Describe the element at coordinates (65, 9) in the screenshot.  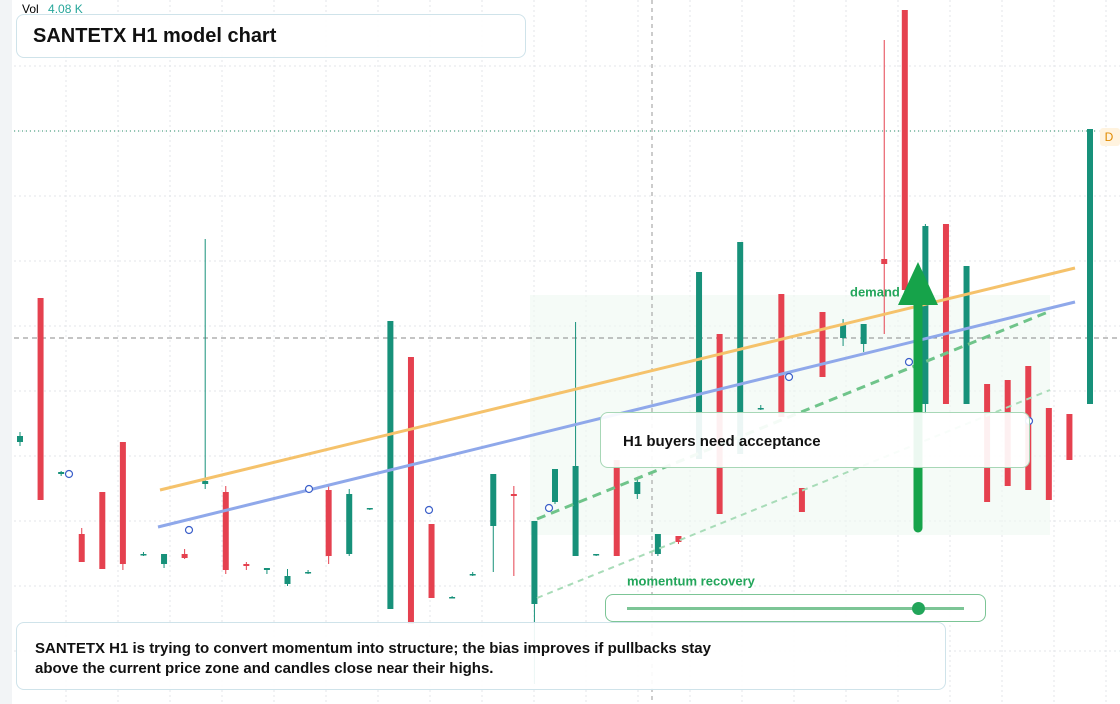
I see `vol-value: 4.08 K` at that location.